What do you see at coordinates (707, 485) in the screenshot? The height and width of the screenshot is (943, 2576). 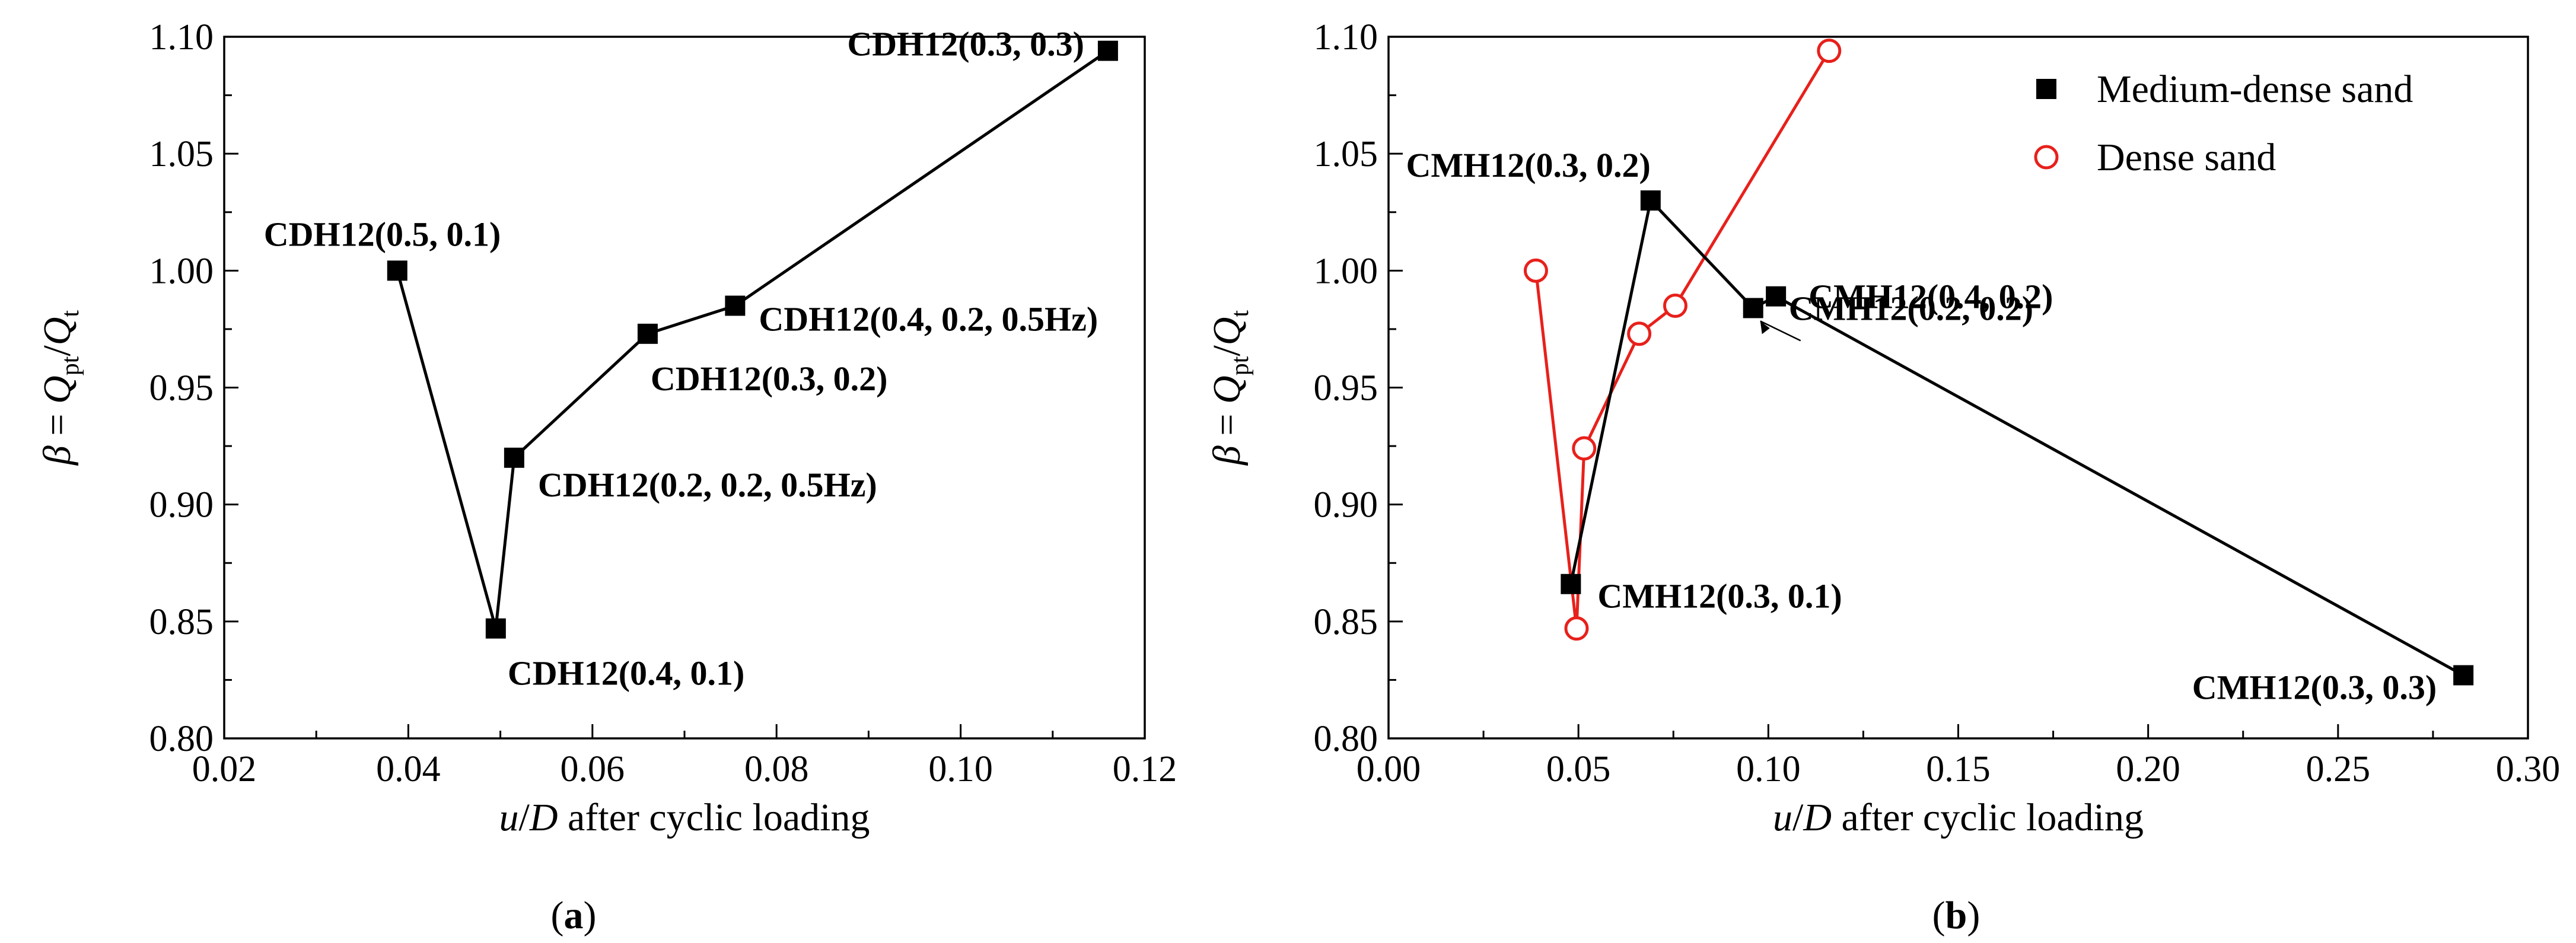 I see `data-label: CDH12(0.2, 0.2, 0.5Hz)` at bounding box center [707, 485].